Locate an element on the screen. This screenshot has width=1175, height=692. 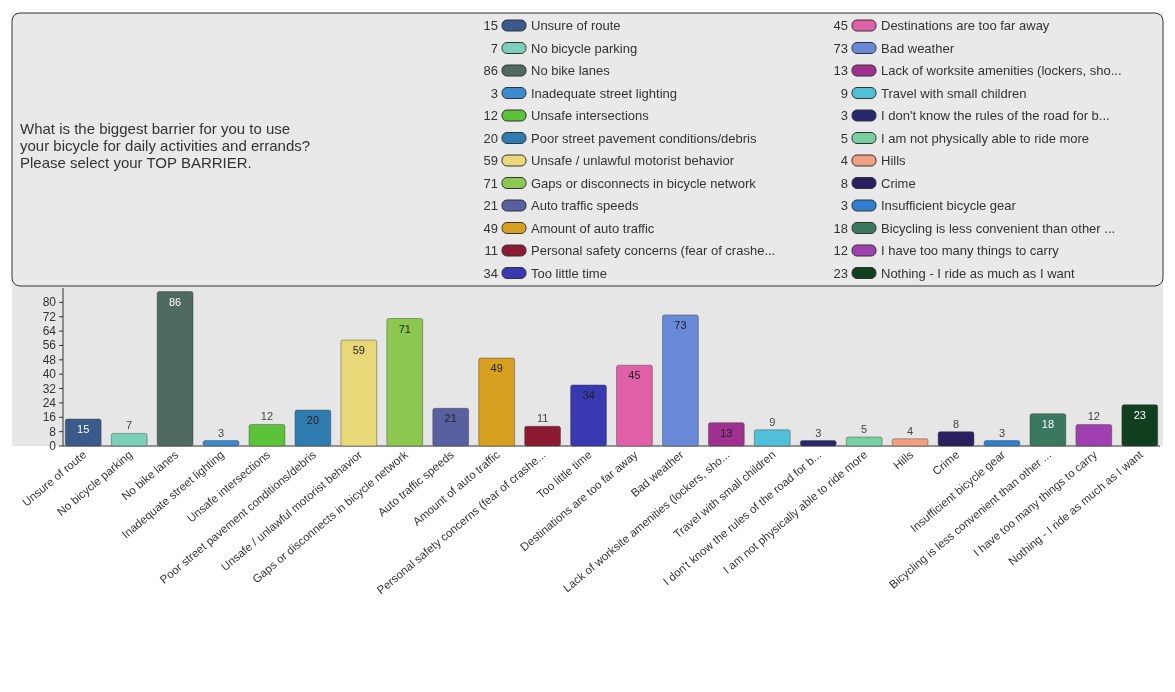
text: 15 is located at coordinates (490, 25).